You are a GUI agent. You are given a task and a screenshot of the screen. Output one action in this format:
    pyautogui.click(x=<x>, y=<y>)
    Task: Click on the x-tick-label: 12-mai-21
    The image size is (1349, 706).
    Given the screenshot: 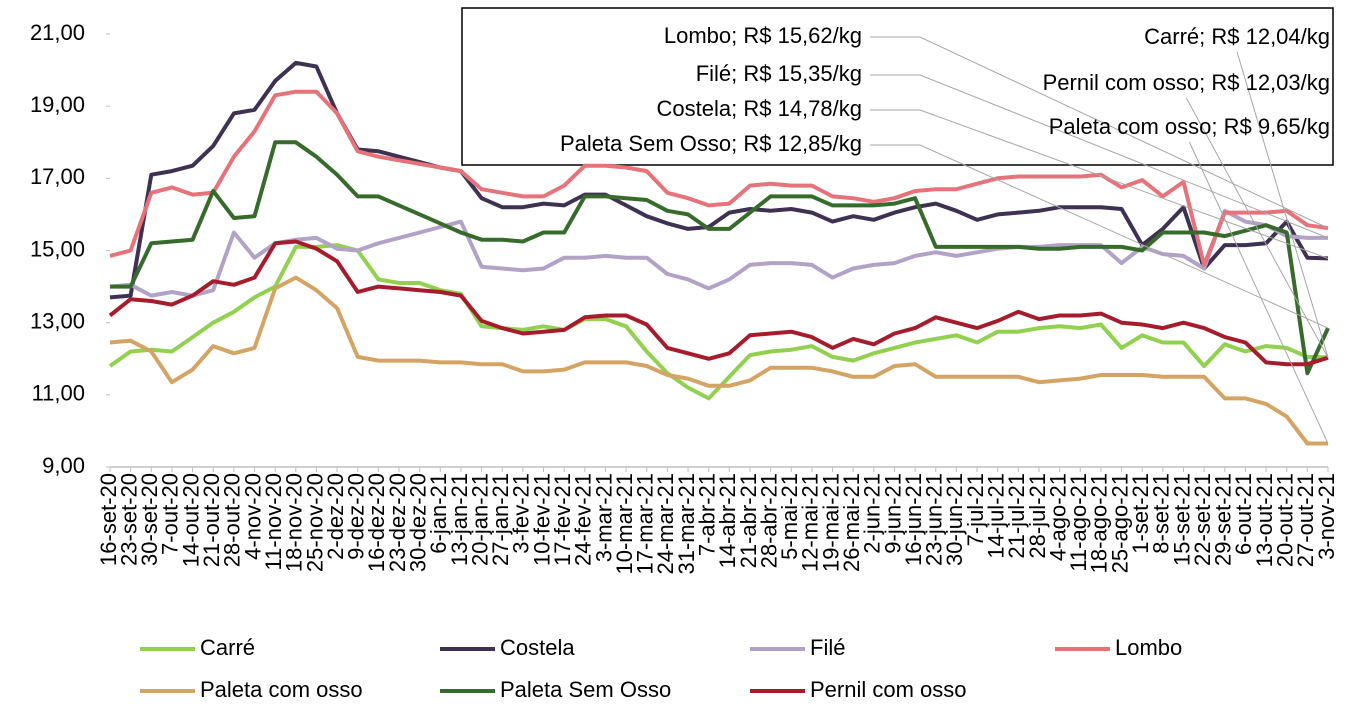 What is the action you would take?
    pyautogui.click(x=810, y=522)
    